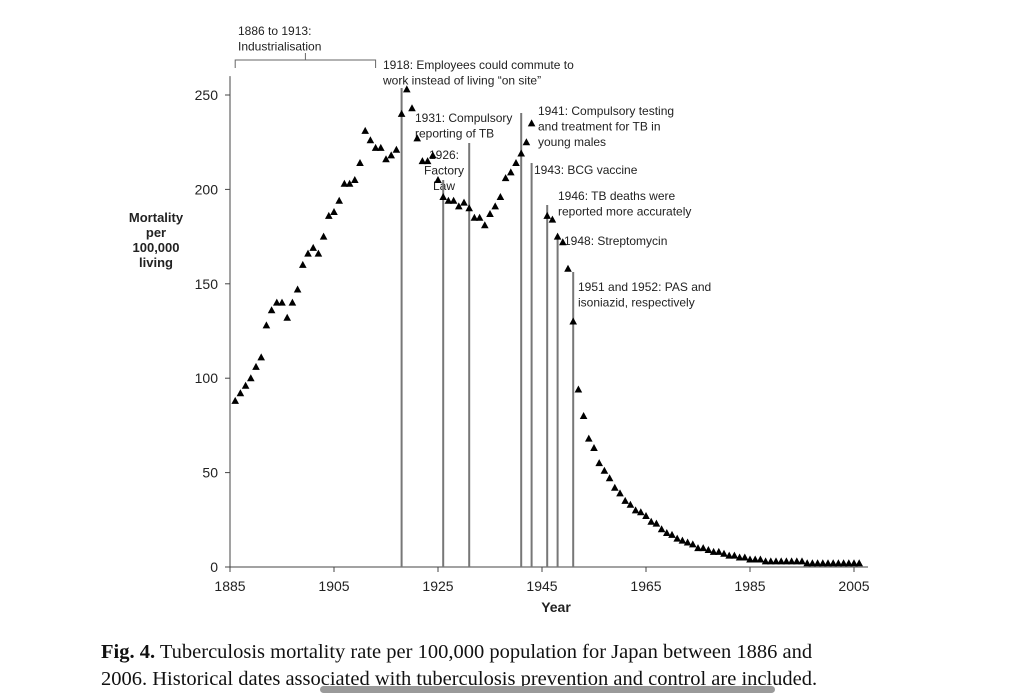 The width and height of the screenshot is (1024, 693). What do you see at coordinates (333, 586) in the screenshot?
I see `x-tick-label: 1905` at bounding box center [333, 586].